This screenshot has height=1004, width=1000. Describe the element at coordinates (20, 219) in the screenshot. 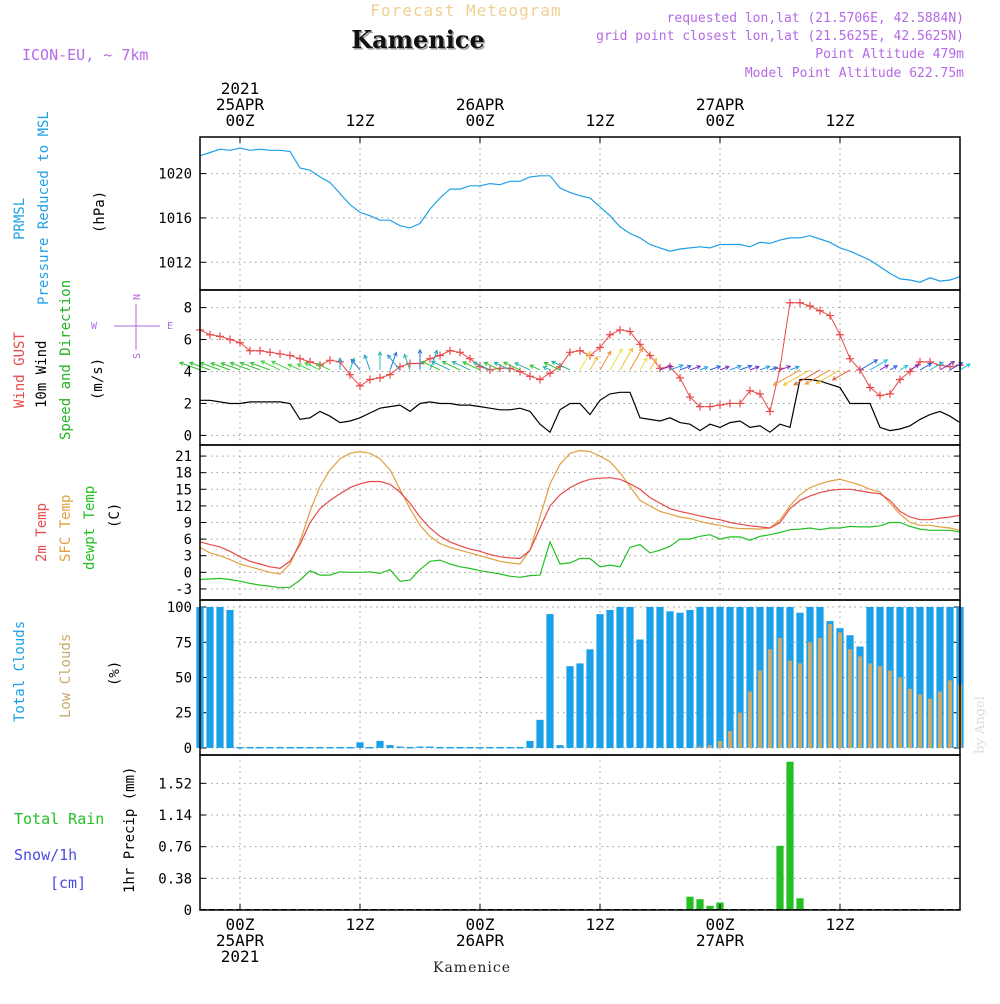

I see `prmsl-label: PRMSL` at that location.